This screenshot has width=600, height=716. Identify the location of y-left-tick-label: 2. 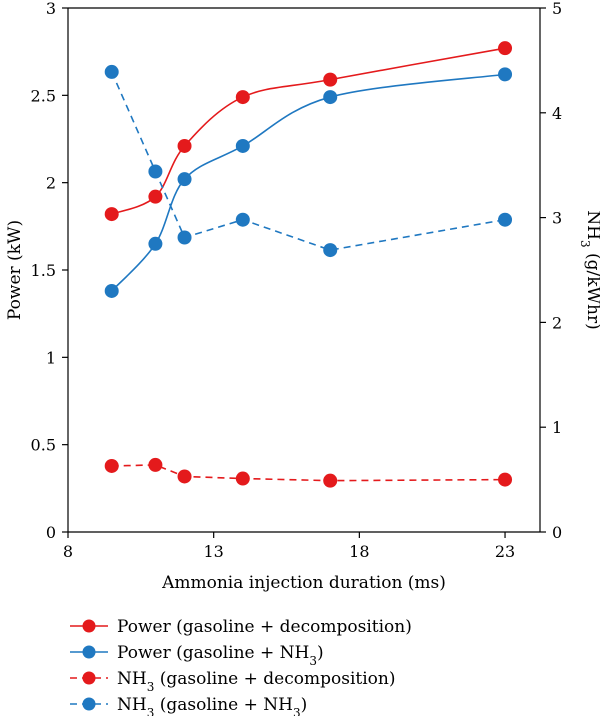
(51, 183).